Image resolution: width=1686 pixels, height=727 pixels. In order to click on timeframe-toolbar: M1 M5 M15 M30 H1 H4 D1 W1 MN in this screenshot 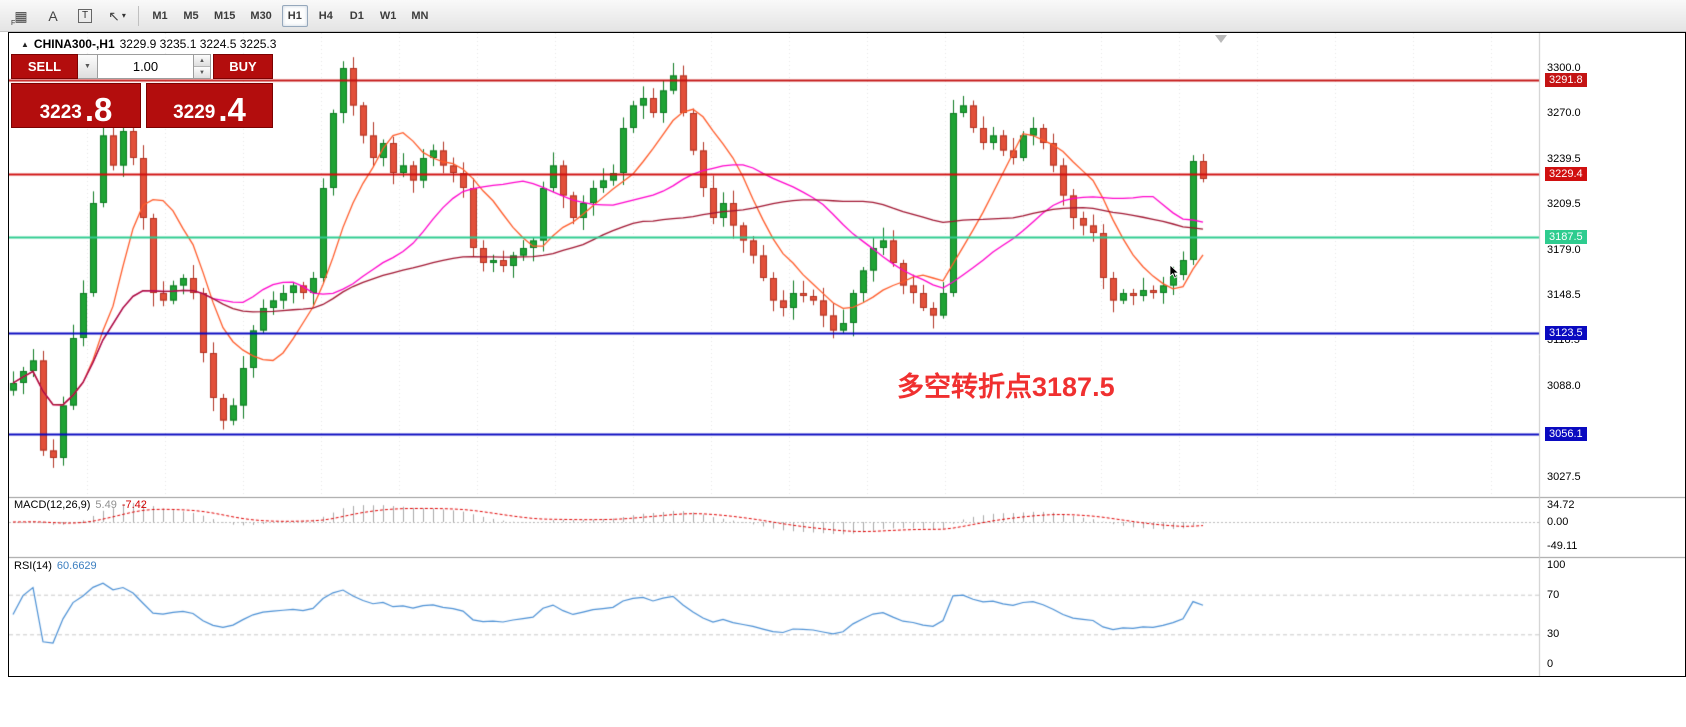, I will do `click(290, 15)`.